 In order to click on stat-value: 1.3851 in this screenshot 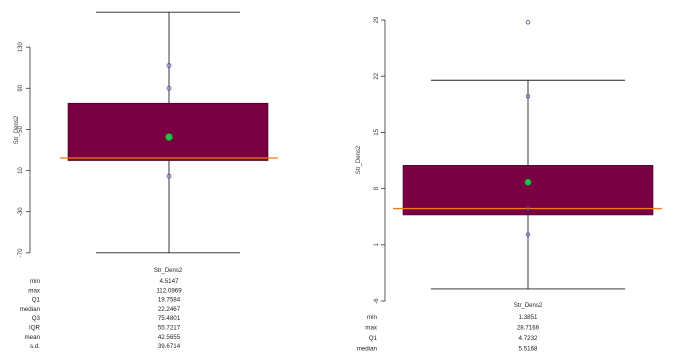, I will do `click(528, 317)`.